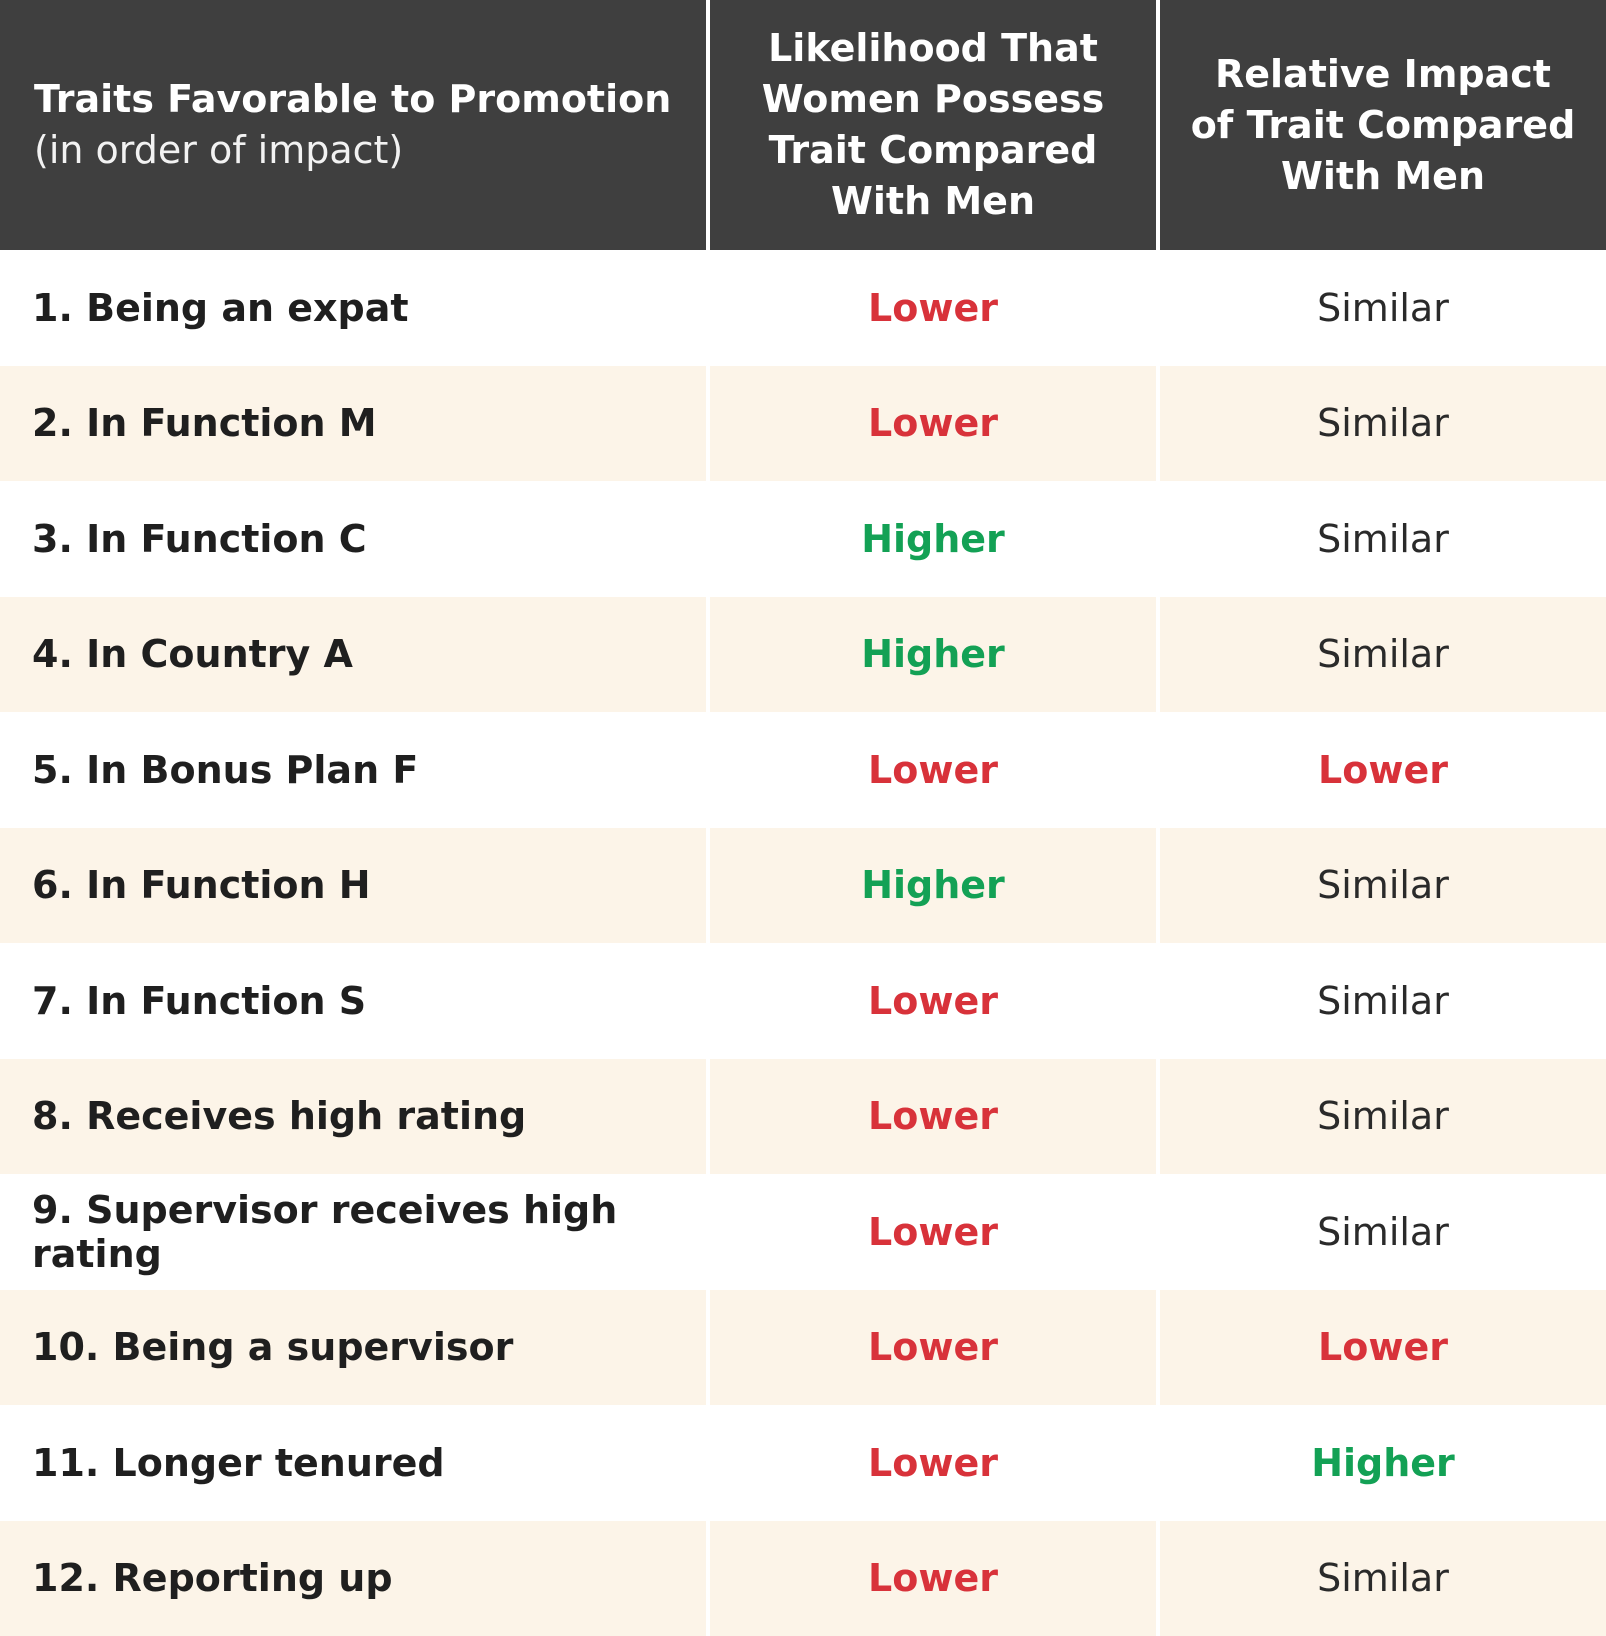 Image resolution: width=1606 pixels, height=1636 pixels. I want to click on trait-cell: 1. Being an expat, so click(353, 308).